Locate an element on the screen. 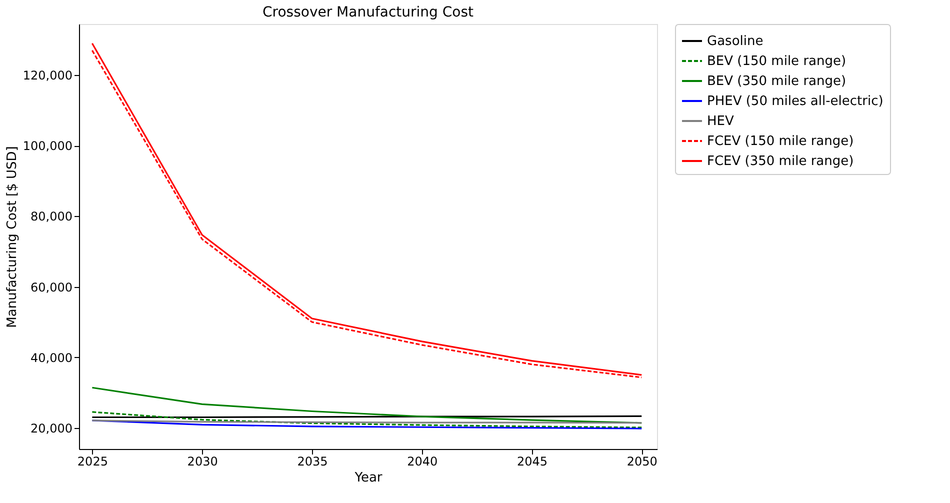  x-tick-label: 2030 is located at coordinates (202, 461).